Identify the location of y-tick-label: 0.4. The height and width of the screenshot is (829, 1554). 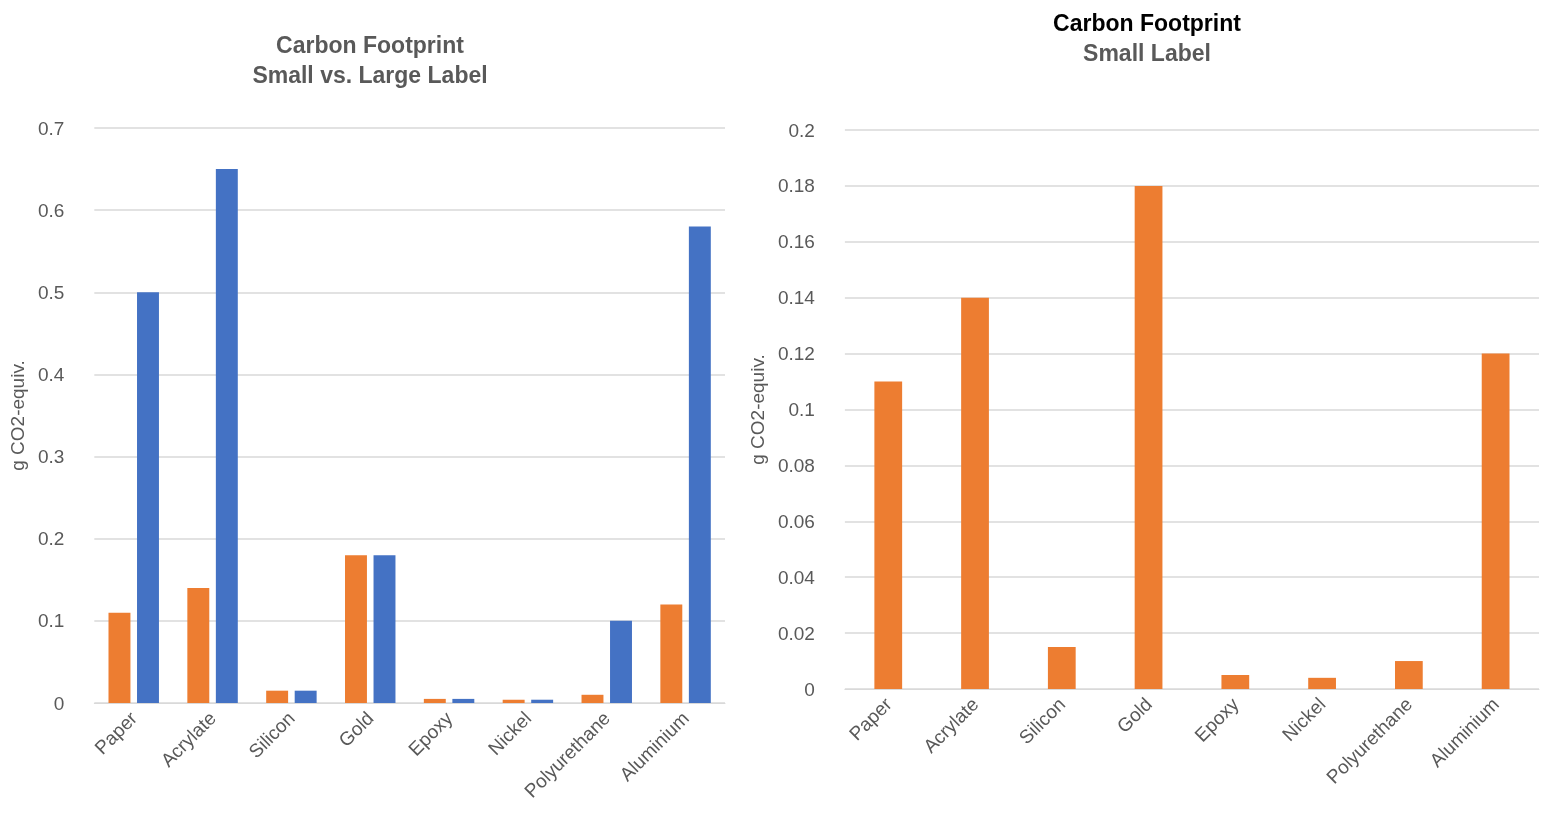
(51, 374).